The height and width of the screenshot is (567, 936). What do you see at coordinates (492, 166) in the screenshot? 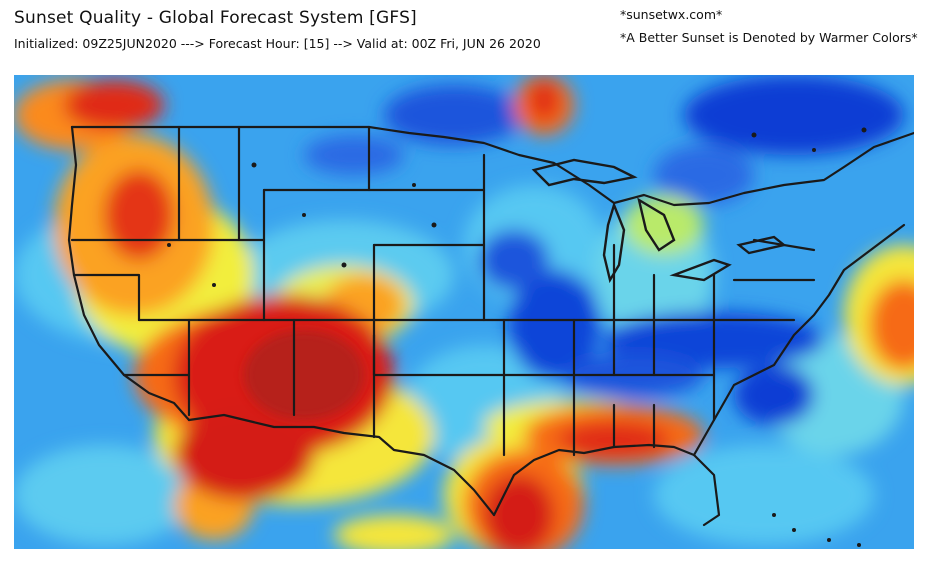
I see `us-canada-border` at bounding box center [492, 166].